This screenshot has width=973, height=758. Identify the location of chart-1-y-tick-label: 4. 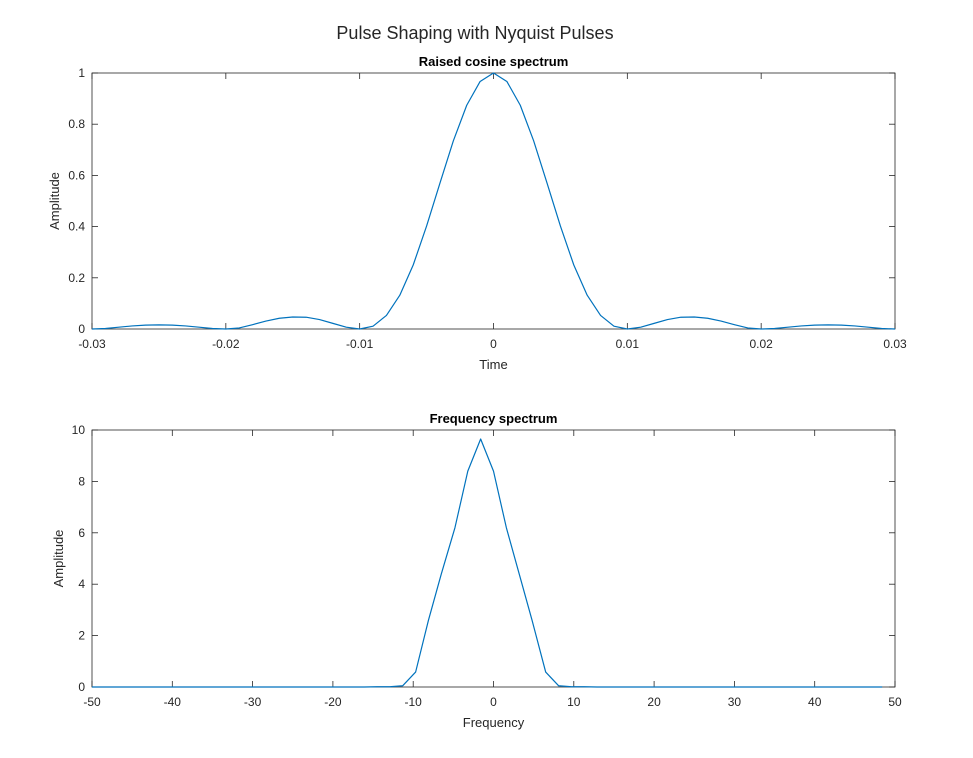
(81, 584).